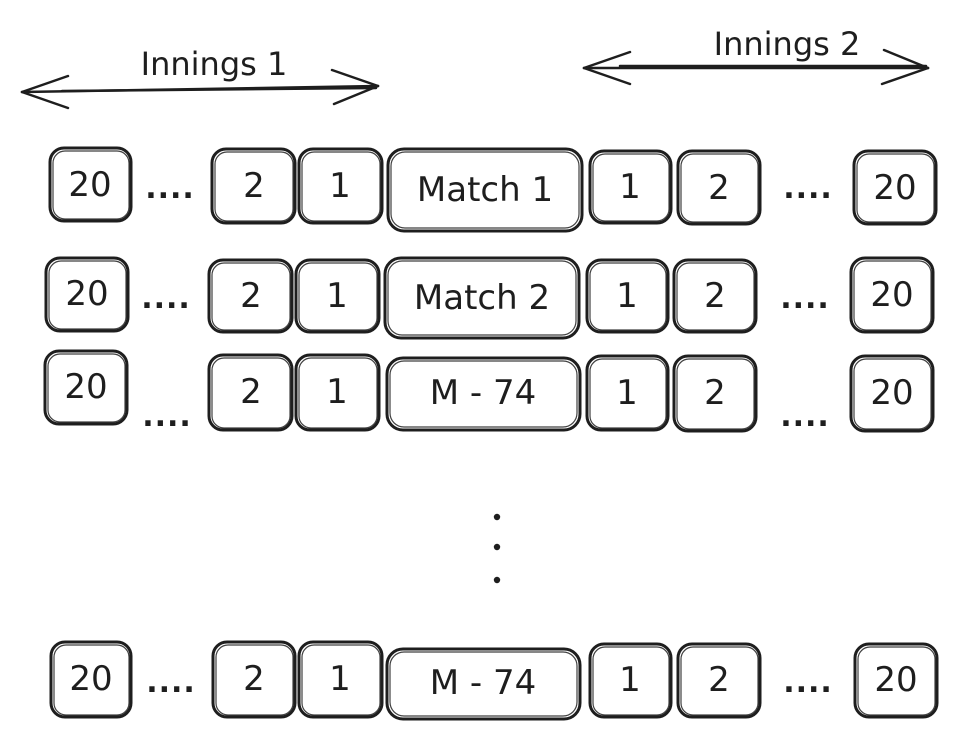  I want to click on match-label: Match 2, so click(482, 298).